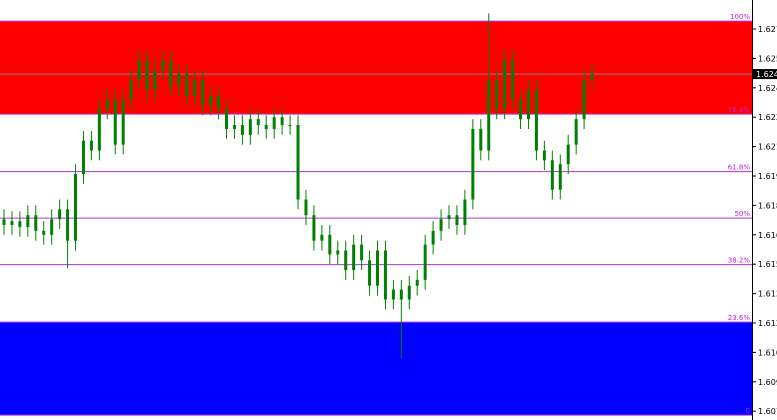 The width and height of the screenshot is (777, 420). What do you see at coordinates (767, 411) in the screenshot?
I see `y-tick-label: 1.6075` at bounding box center [767, 411].